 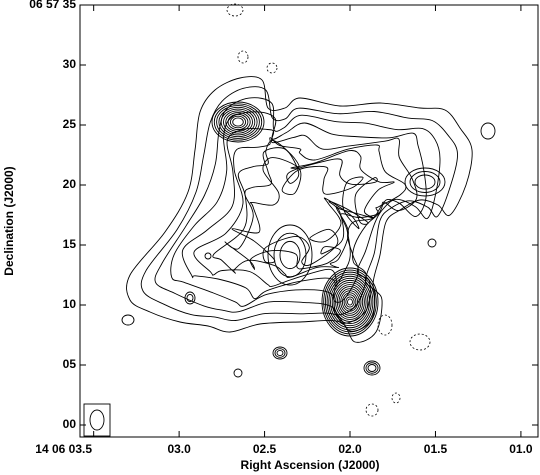 I want to click on y-tick-label: 05, so click(x=70, y=364).